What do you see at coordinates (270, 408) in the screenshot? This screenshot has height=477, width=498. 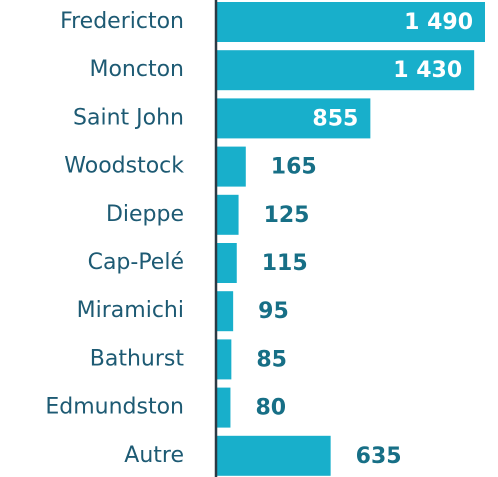 I see `value-label: 80` at bounding box center [270, 408].